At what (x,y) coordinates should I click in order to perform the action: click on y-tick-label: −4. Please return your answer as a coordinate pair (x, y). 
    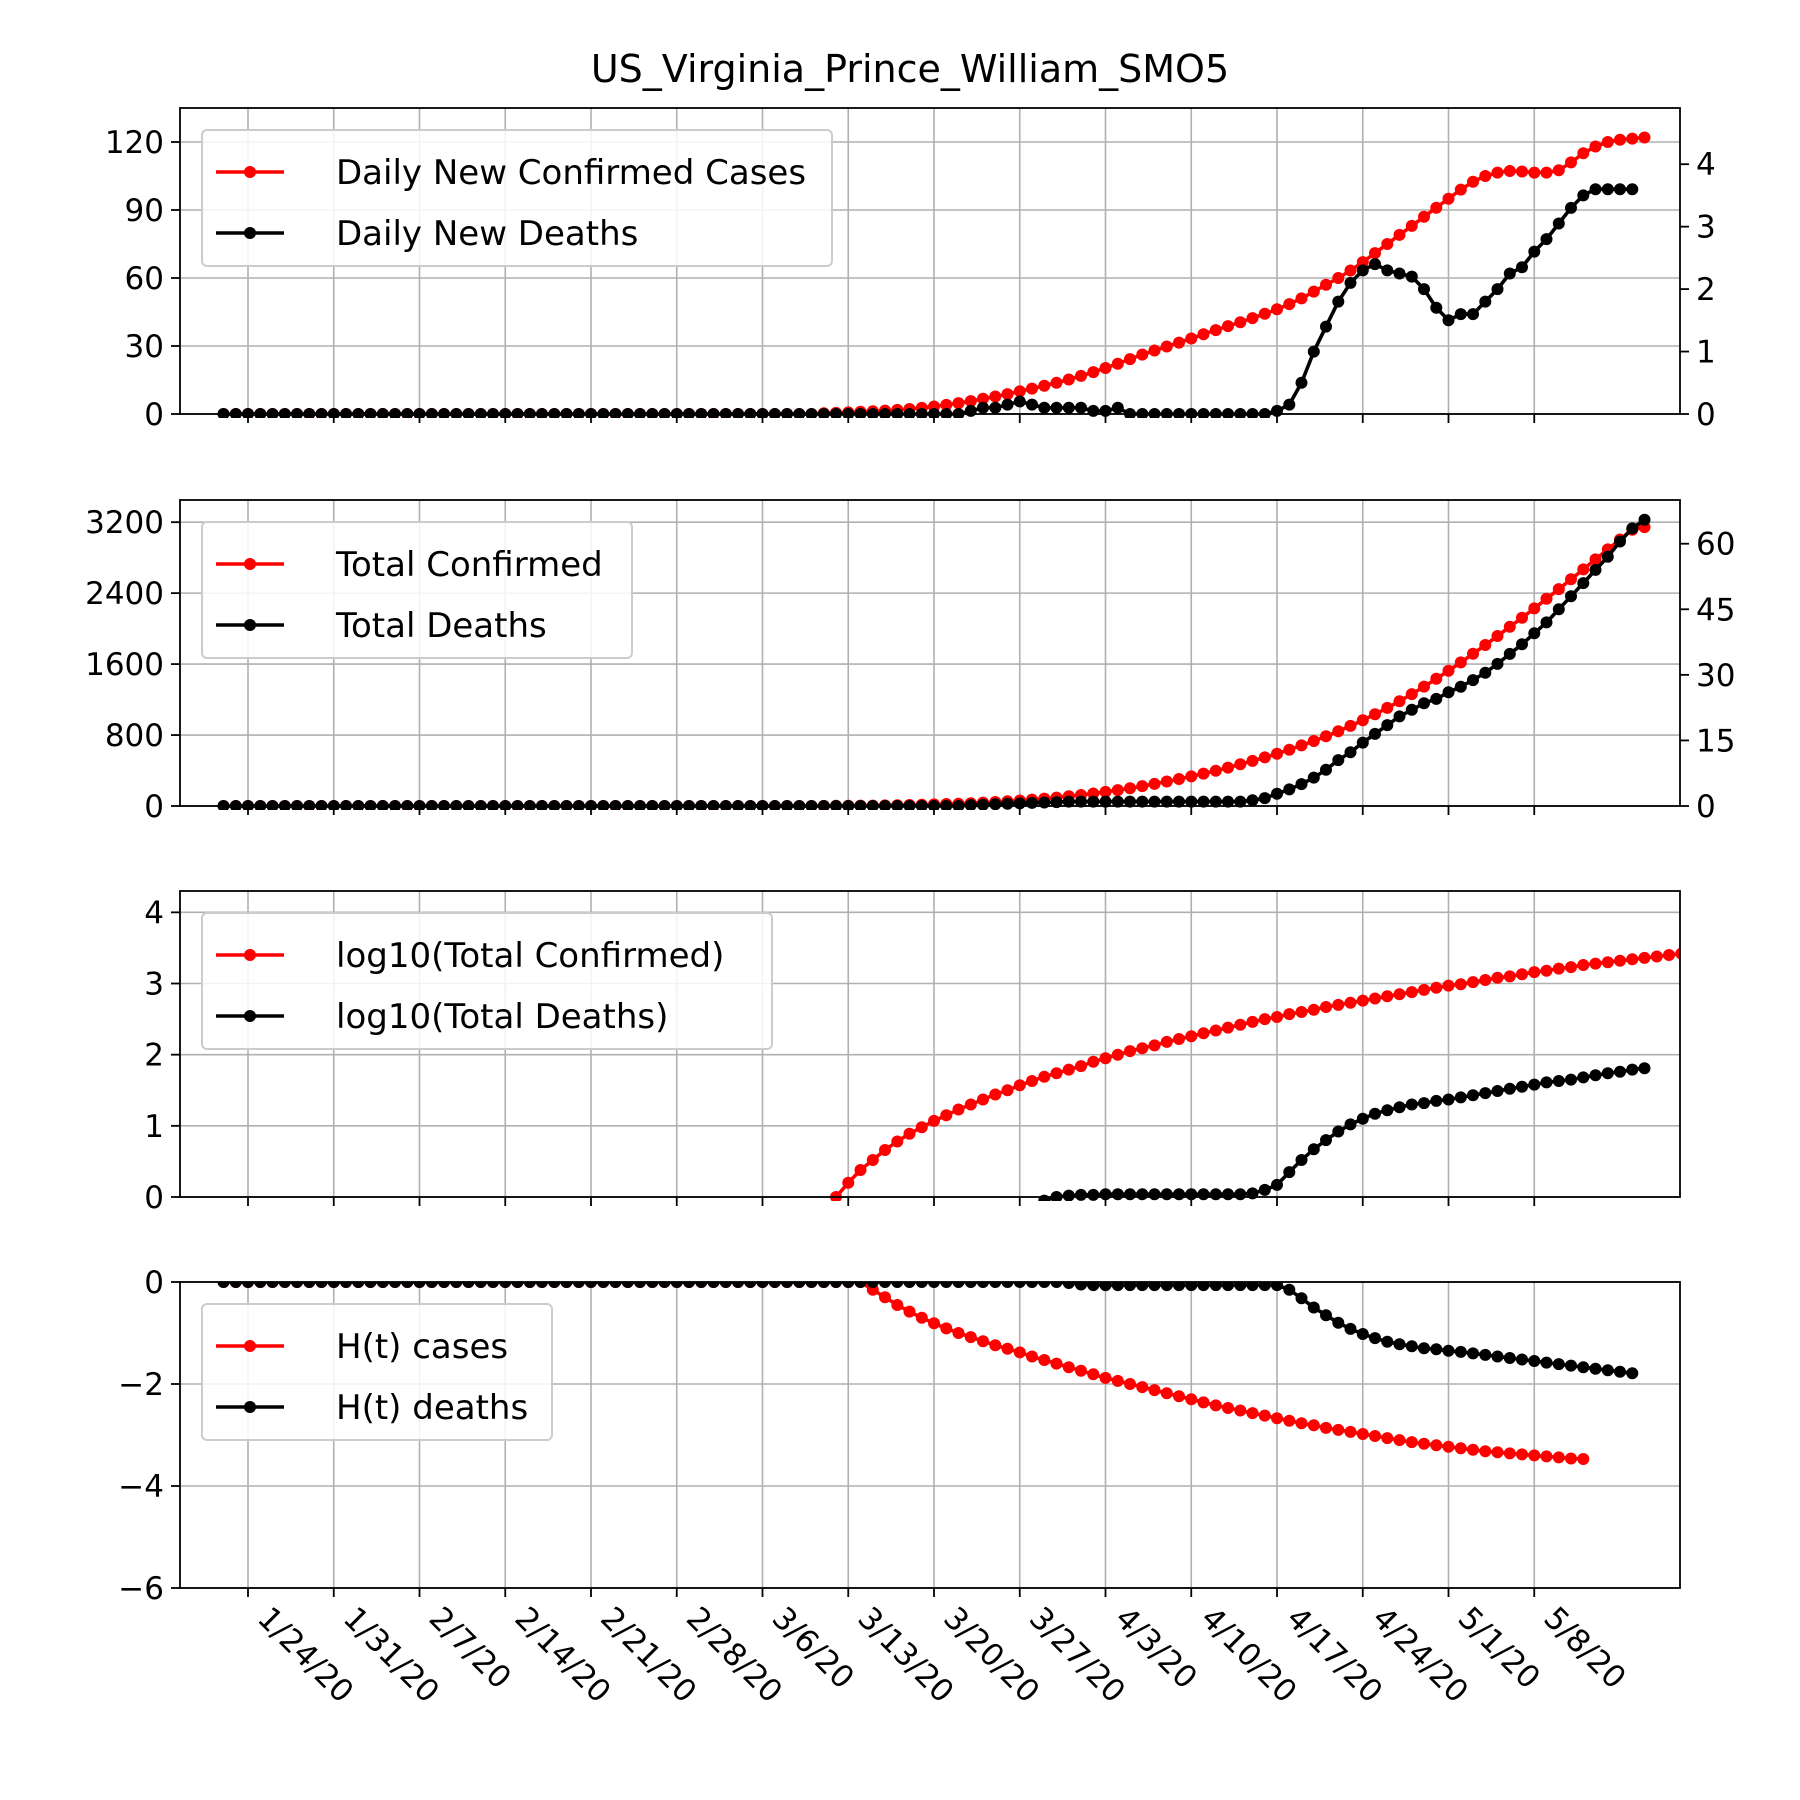
    Looking at the image, I should click on (141, 1487).